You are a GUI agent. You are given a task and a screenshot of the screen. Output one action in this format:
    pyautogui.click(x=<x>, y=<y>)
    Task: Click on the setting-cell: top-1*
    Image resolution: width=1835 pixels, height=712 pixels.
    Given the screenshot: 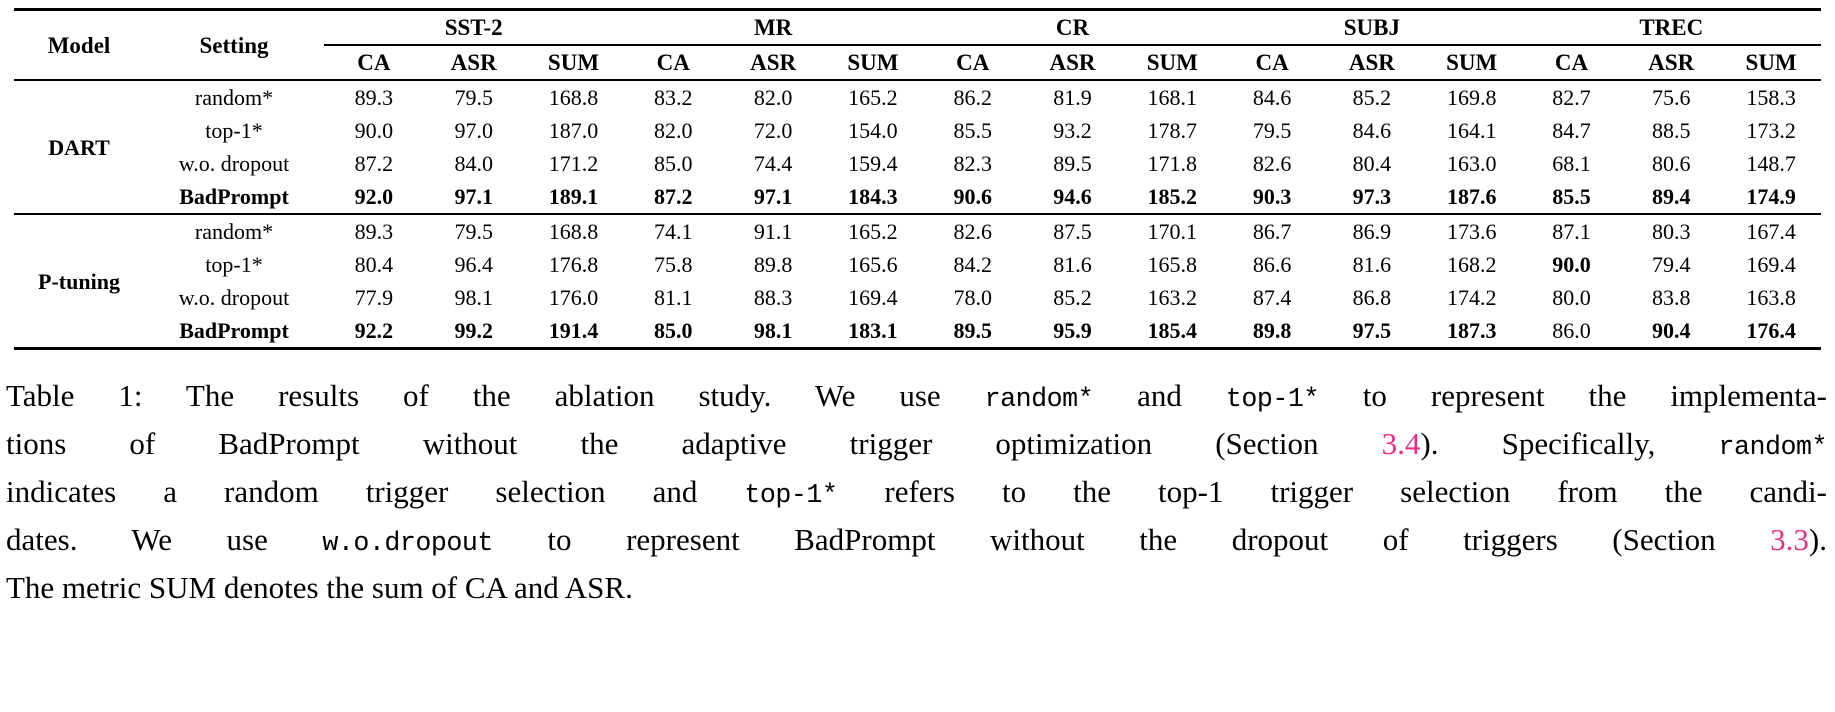 What is the action you would take?
    pyautogui.click(x=234, y=264)
    